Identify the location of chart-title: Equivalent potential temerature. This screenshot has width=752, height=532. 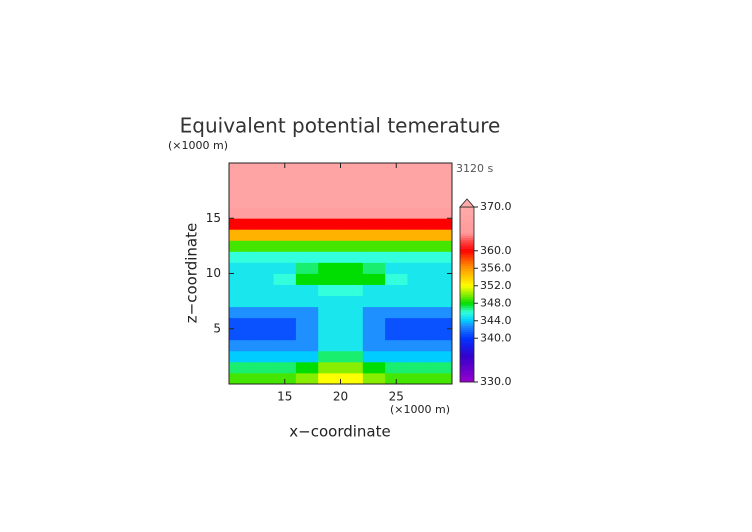
(340, 126).